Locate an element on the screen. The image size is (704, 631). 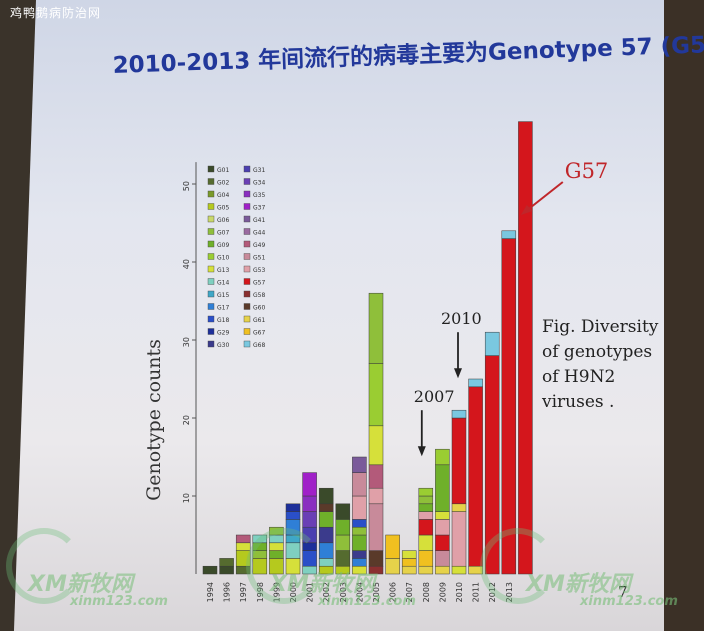
x-tick-label: 2008 is located at coordinates (426, 592).